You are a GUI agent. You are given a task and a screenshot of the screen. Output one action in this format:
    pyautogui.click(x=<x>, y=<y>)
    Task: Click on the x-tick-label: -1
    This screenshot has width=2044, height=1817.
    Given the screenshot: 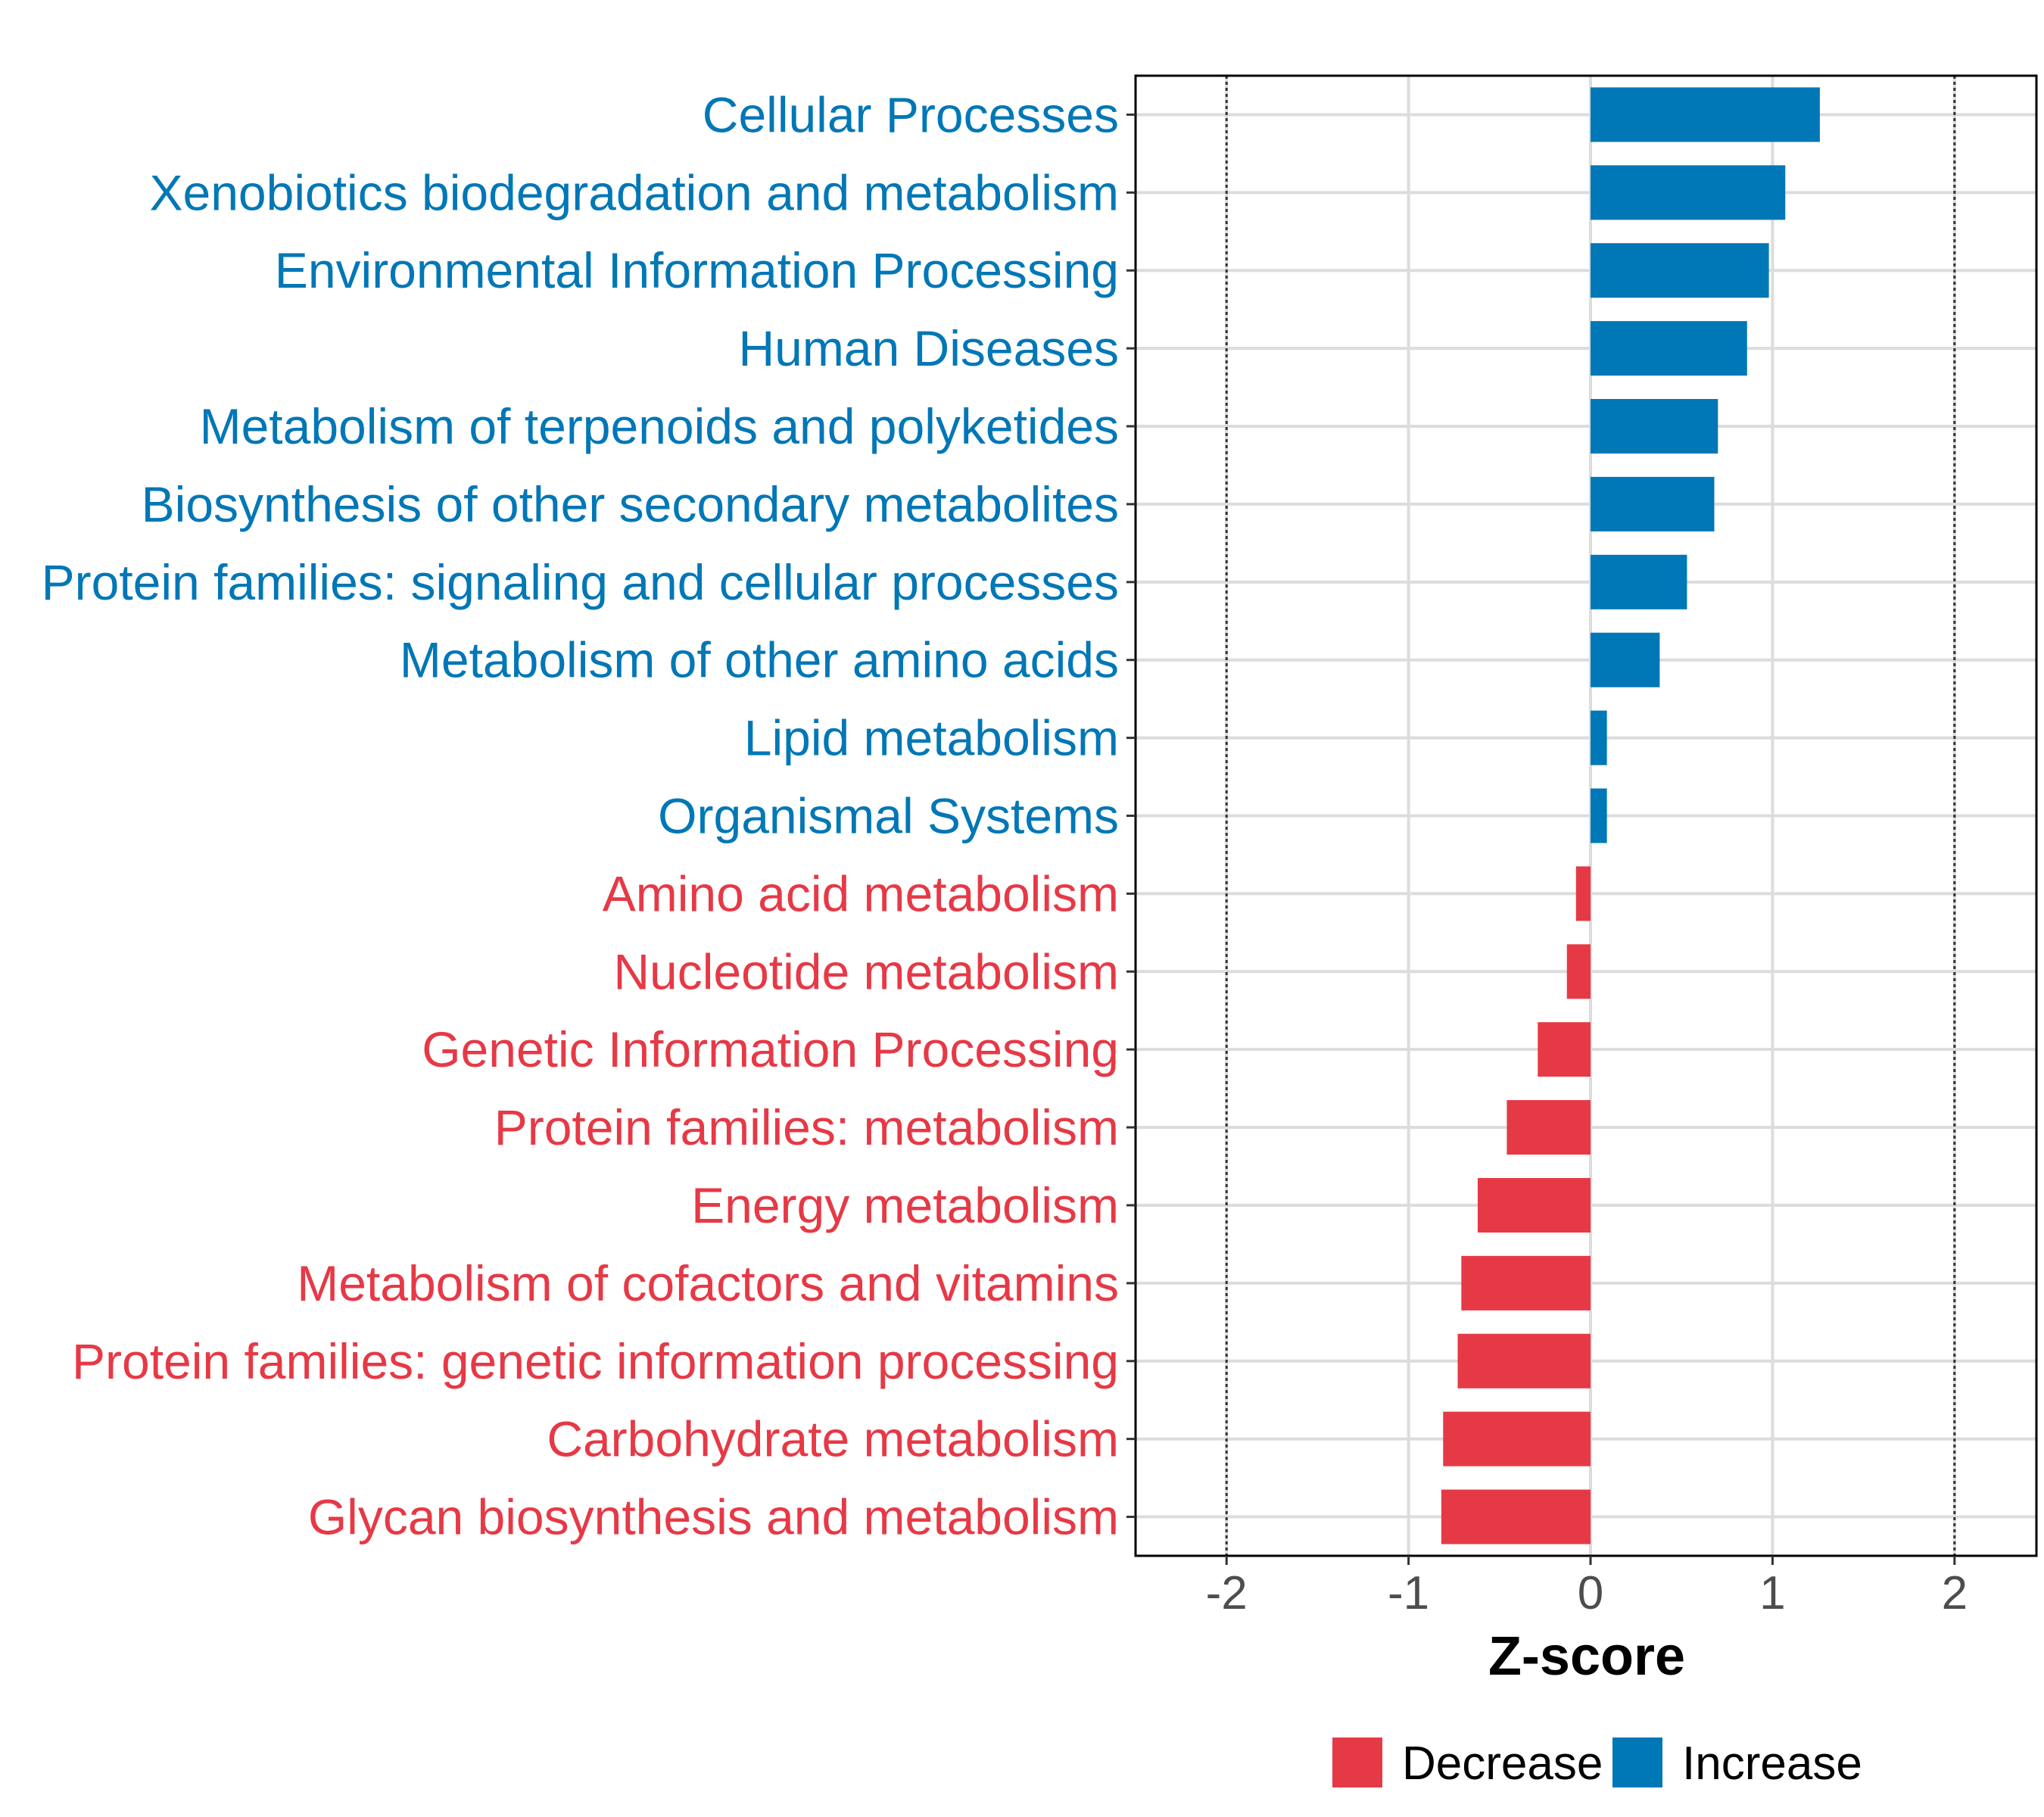 What is the action you would take?
    pyautogui.click(x=1408, y=1593)
    